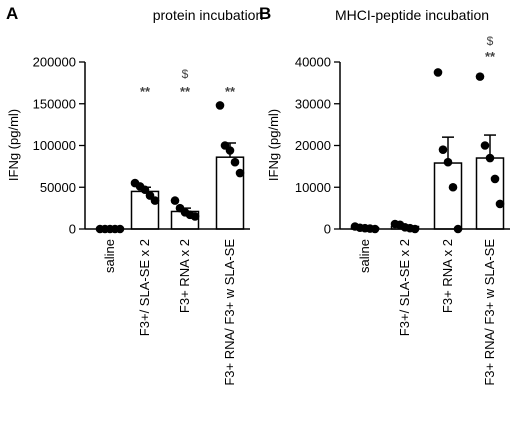  I want to click on panel-a-y-tick-label: 50000, so click(58, 187).